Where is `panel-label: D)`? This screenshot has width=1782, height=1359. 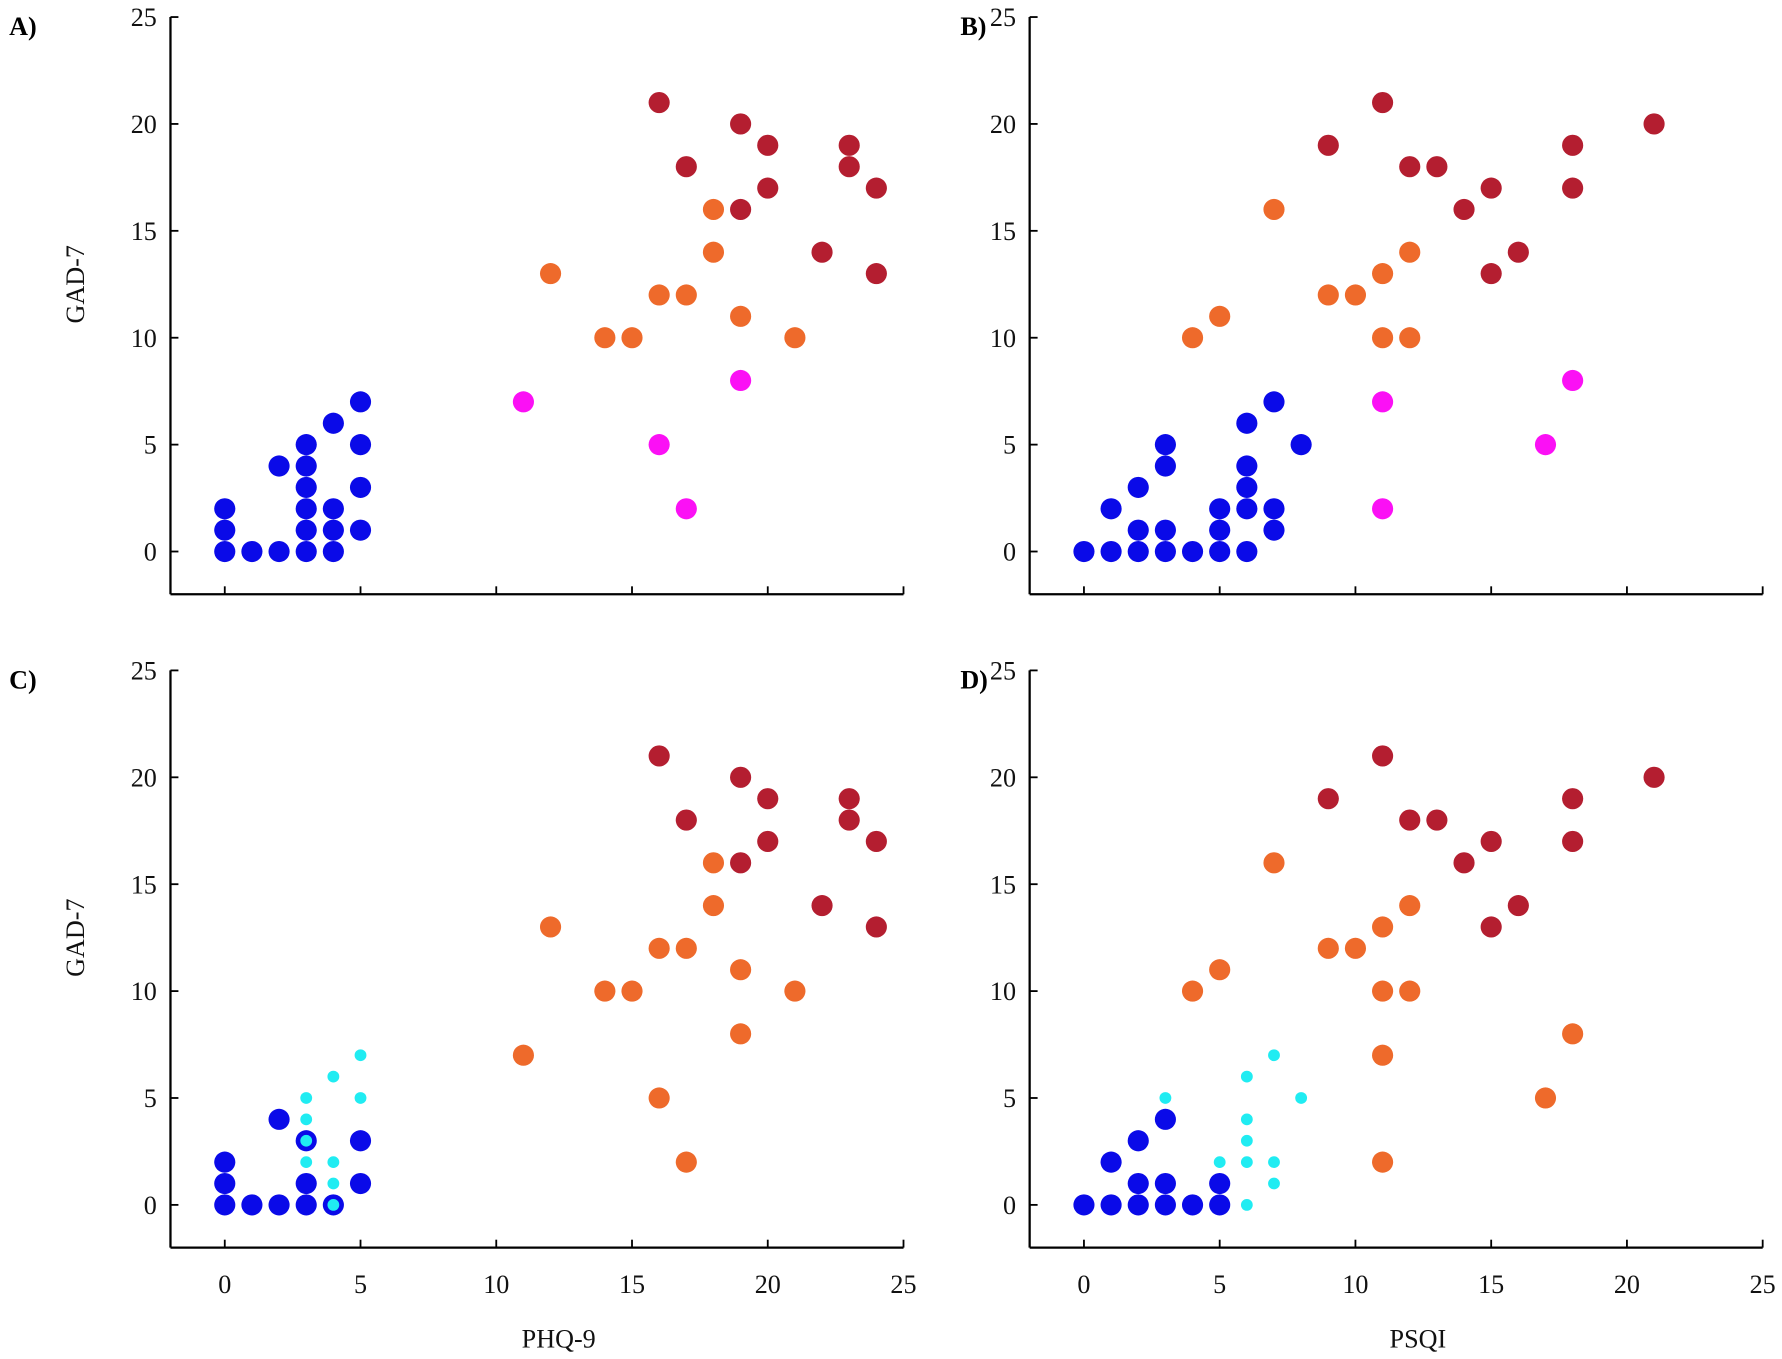 panel-label: D) is located at coordinates (974, 680).